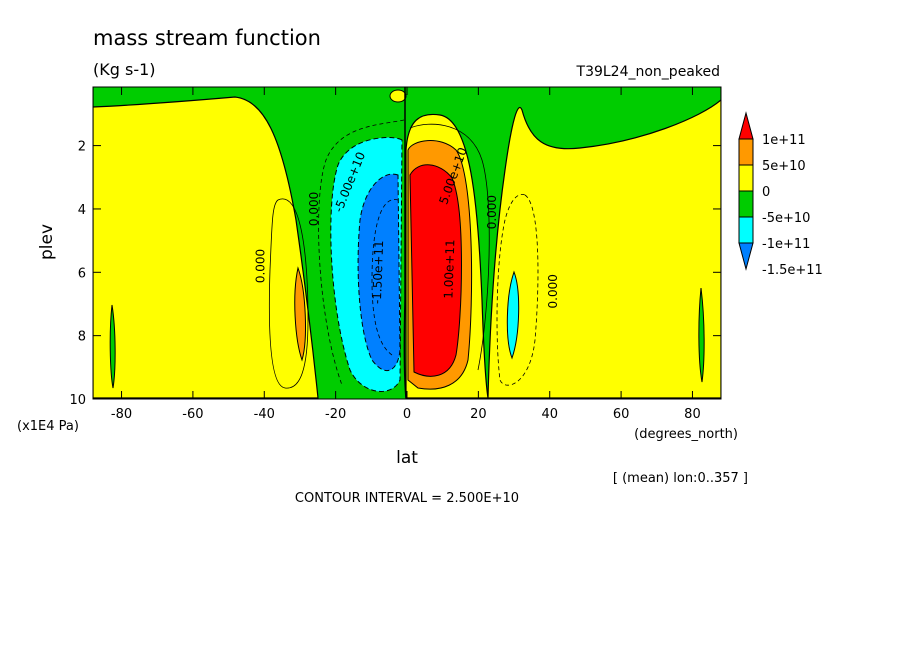  Describe the element at coordinates (264, 414) in the screenshot. I see `x-tick-label: -40` at that location.